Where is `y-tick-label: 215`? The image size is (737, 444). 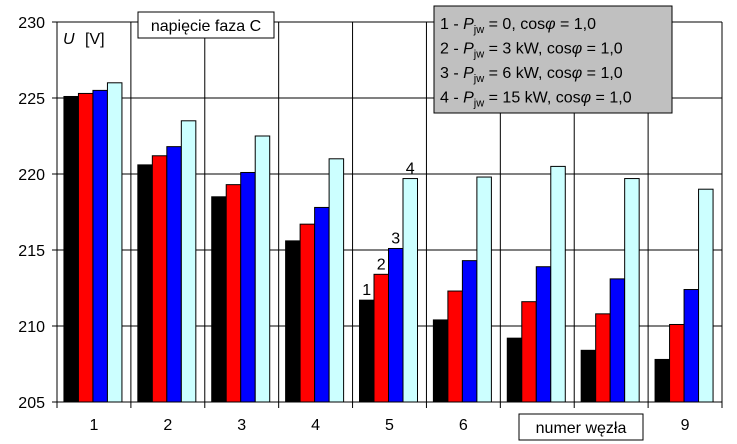 y-tick-label: 215 is located at coordinates (31, 251).